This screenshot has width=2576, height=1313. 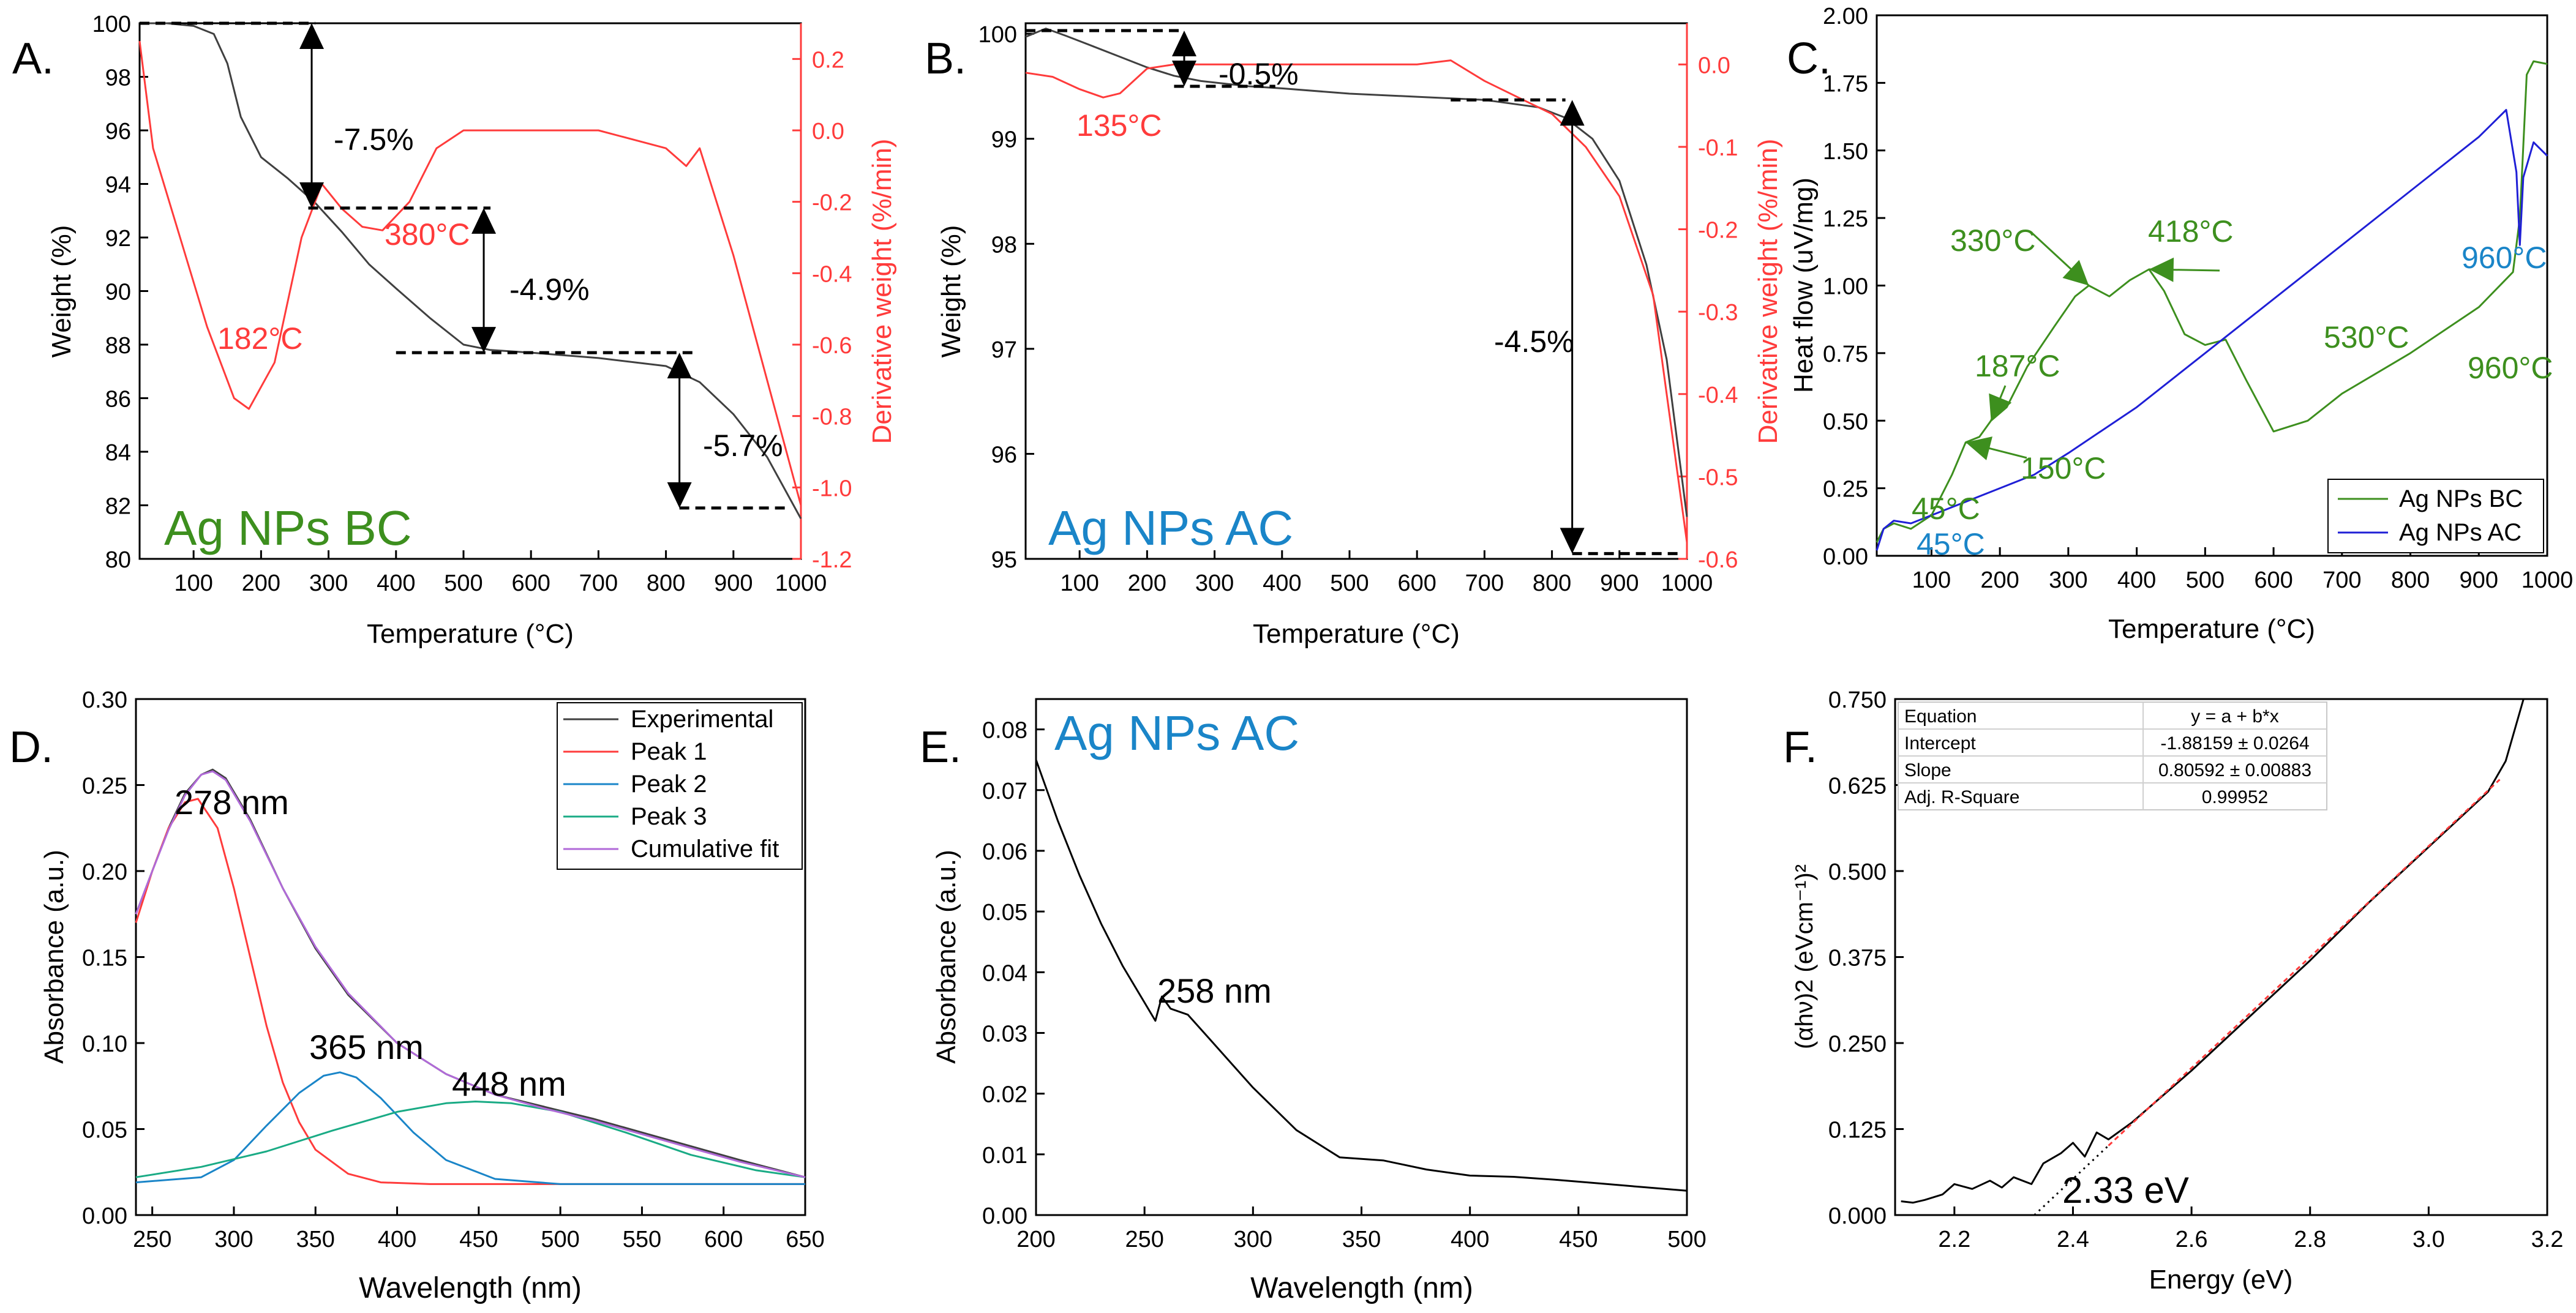 What do you see at coordinates (1845, 490) in the screenshot?
I see `y-tick-label: 0.25` at bounding box center [1845, 490].